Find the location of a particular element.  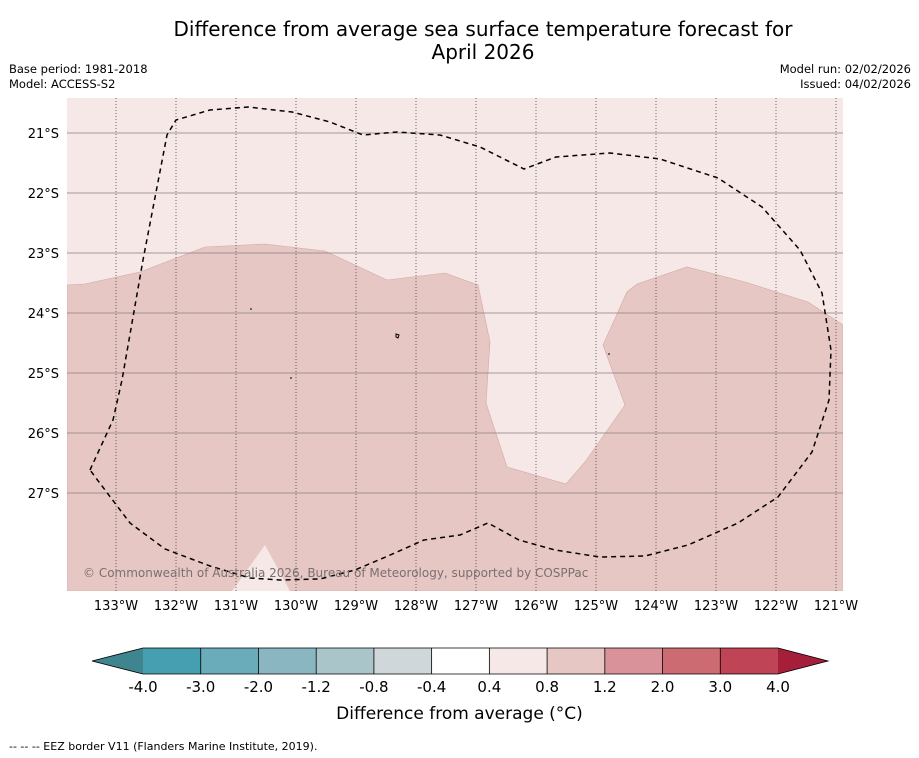

lon-label: 128°W is located at coordinates (416, 606).